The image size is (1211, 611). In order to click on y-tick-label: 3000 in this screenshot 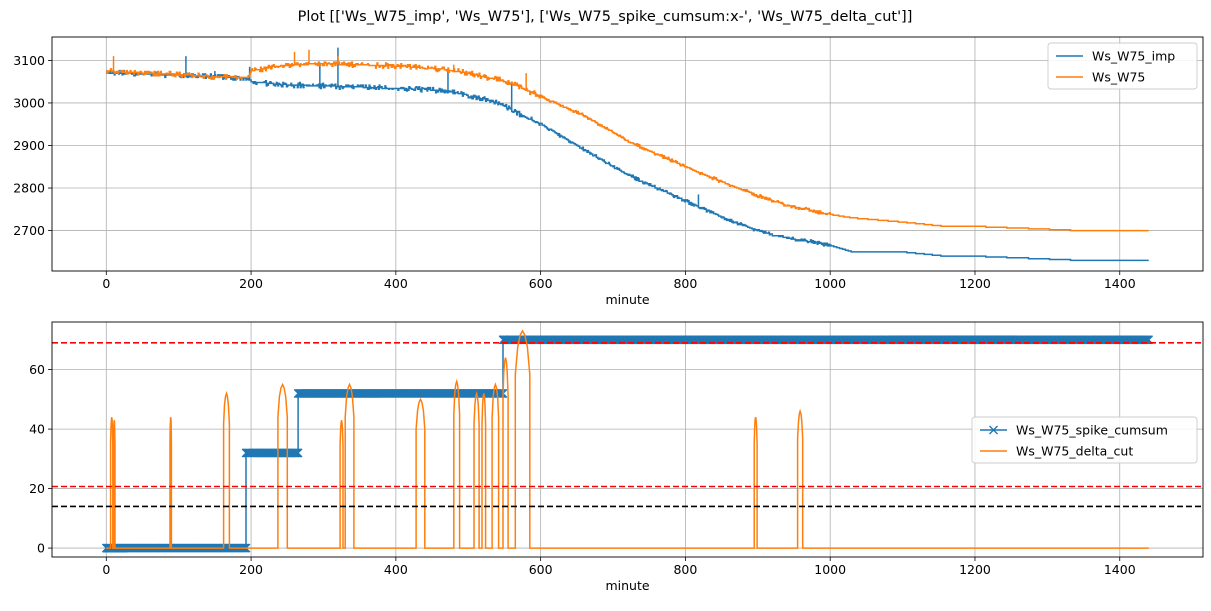, I will do `click(29, 102)`.